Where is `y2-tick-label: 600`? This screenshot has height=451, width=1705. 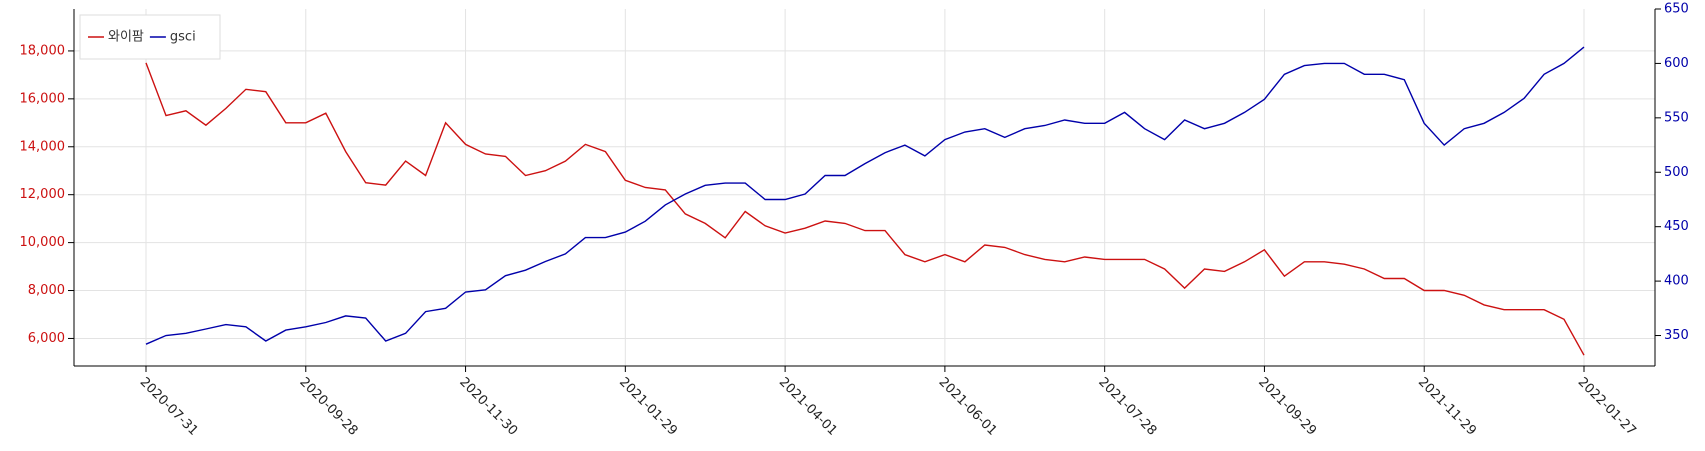 y2-tick-label: 600 is located at coordinates (1676, 63).